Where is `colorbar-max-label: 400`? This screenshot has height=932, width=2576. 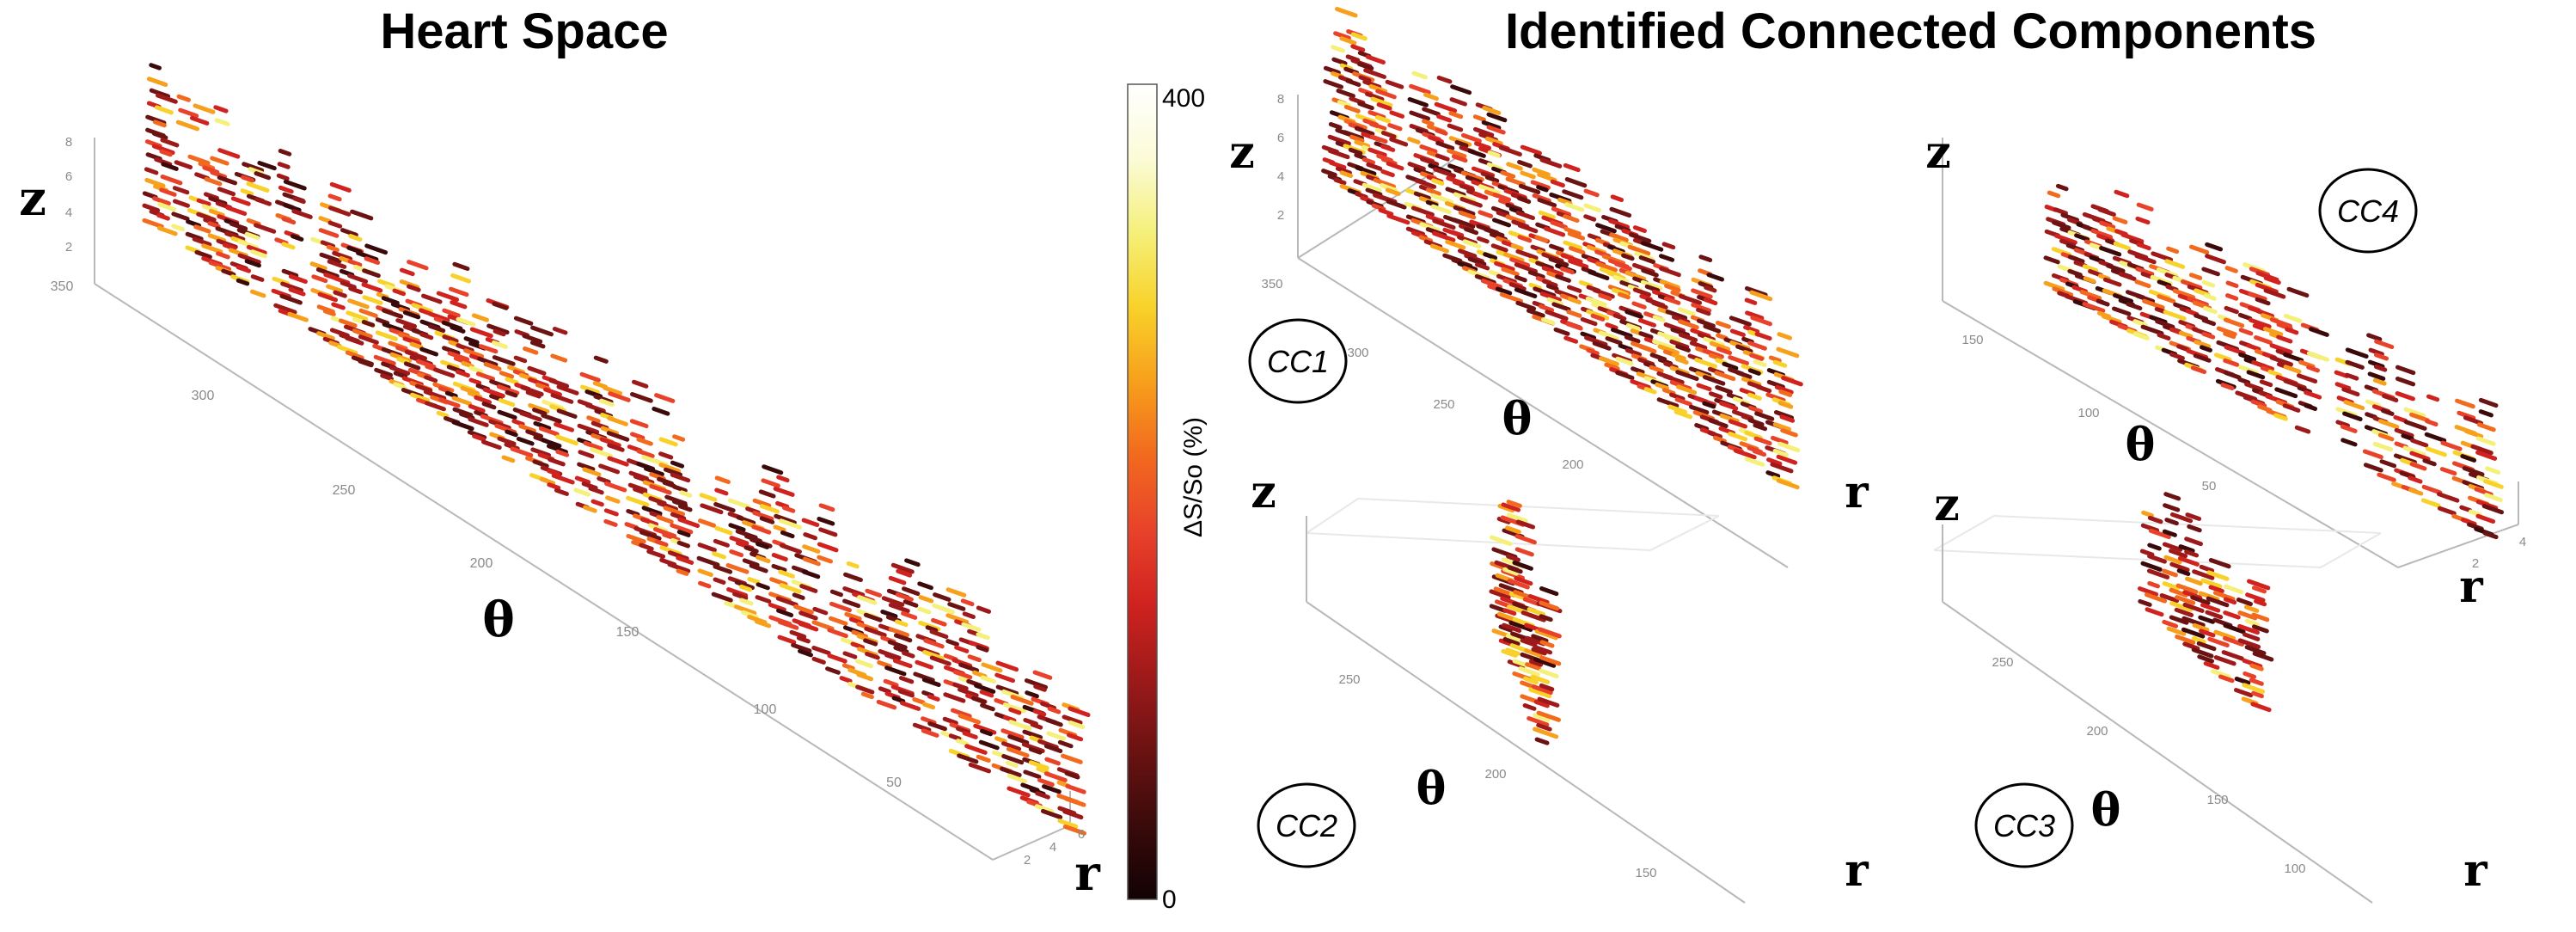
colorbar-max-label: 400 is located at coordinates (1183, 98).